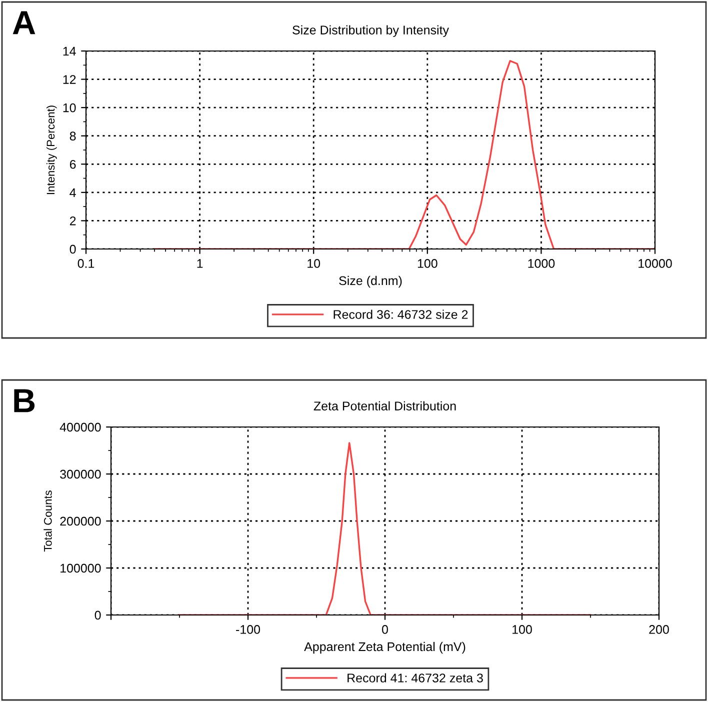 The width and height of the screenshot is (708, 702). What do you see at coordinates (248, 629) in the screenshot?
I see `x-tick-label: -100` at bounding box center [248, 629].